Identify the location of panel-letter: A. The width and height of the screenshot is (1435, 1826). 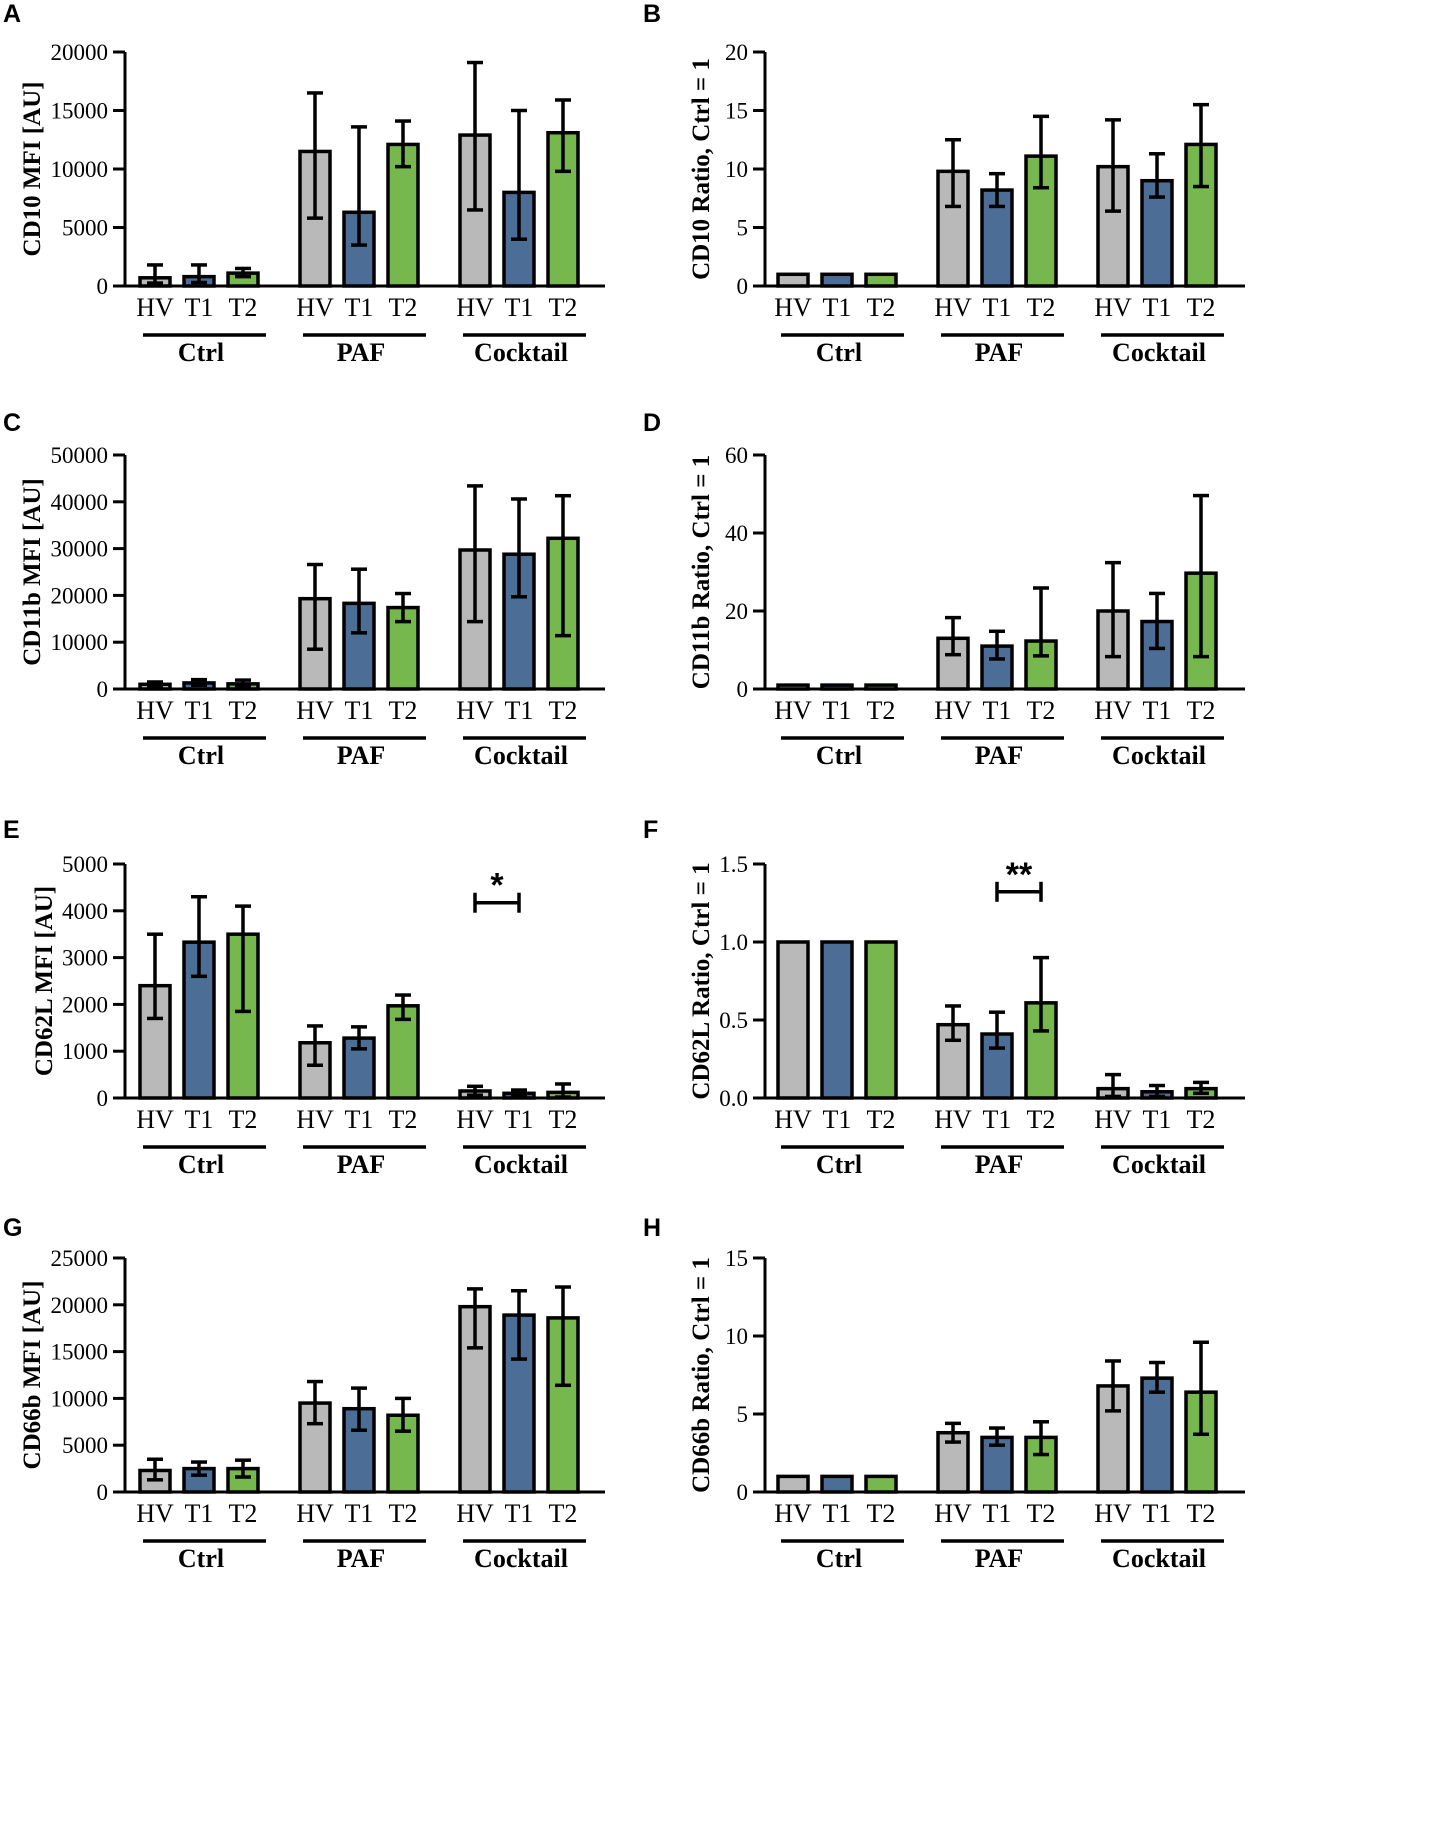
(12, 14).